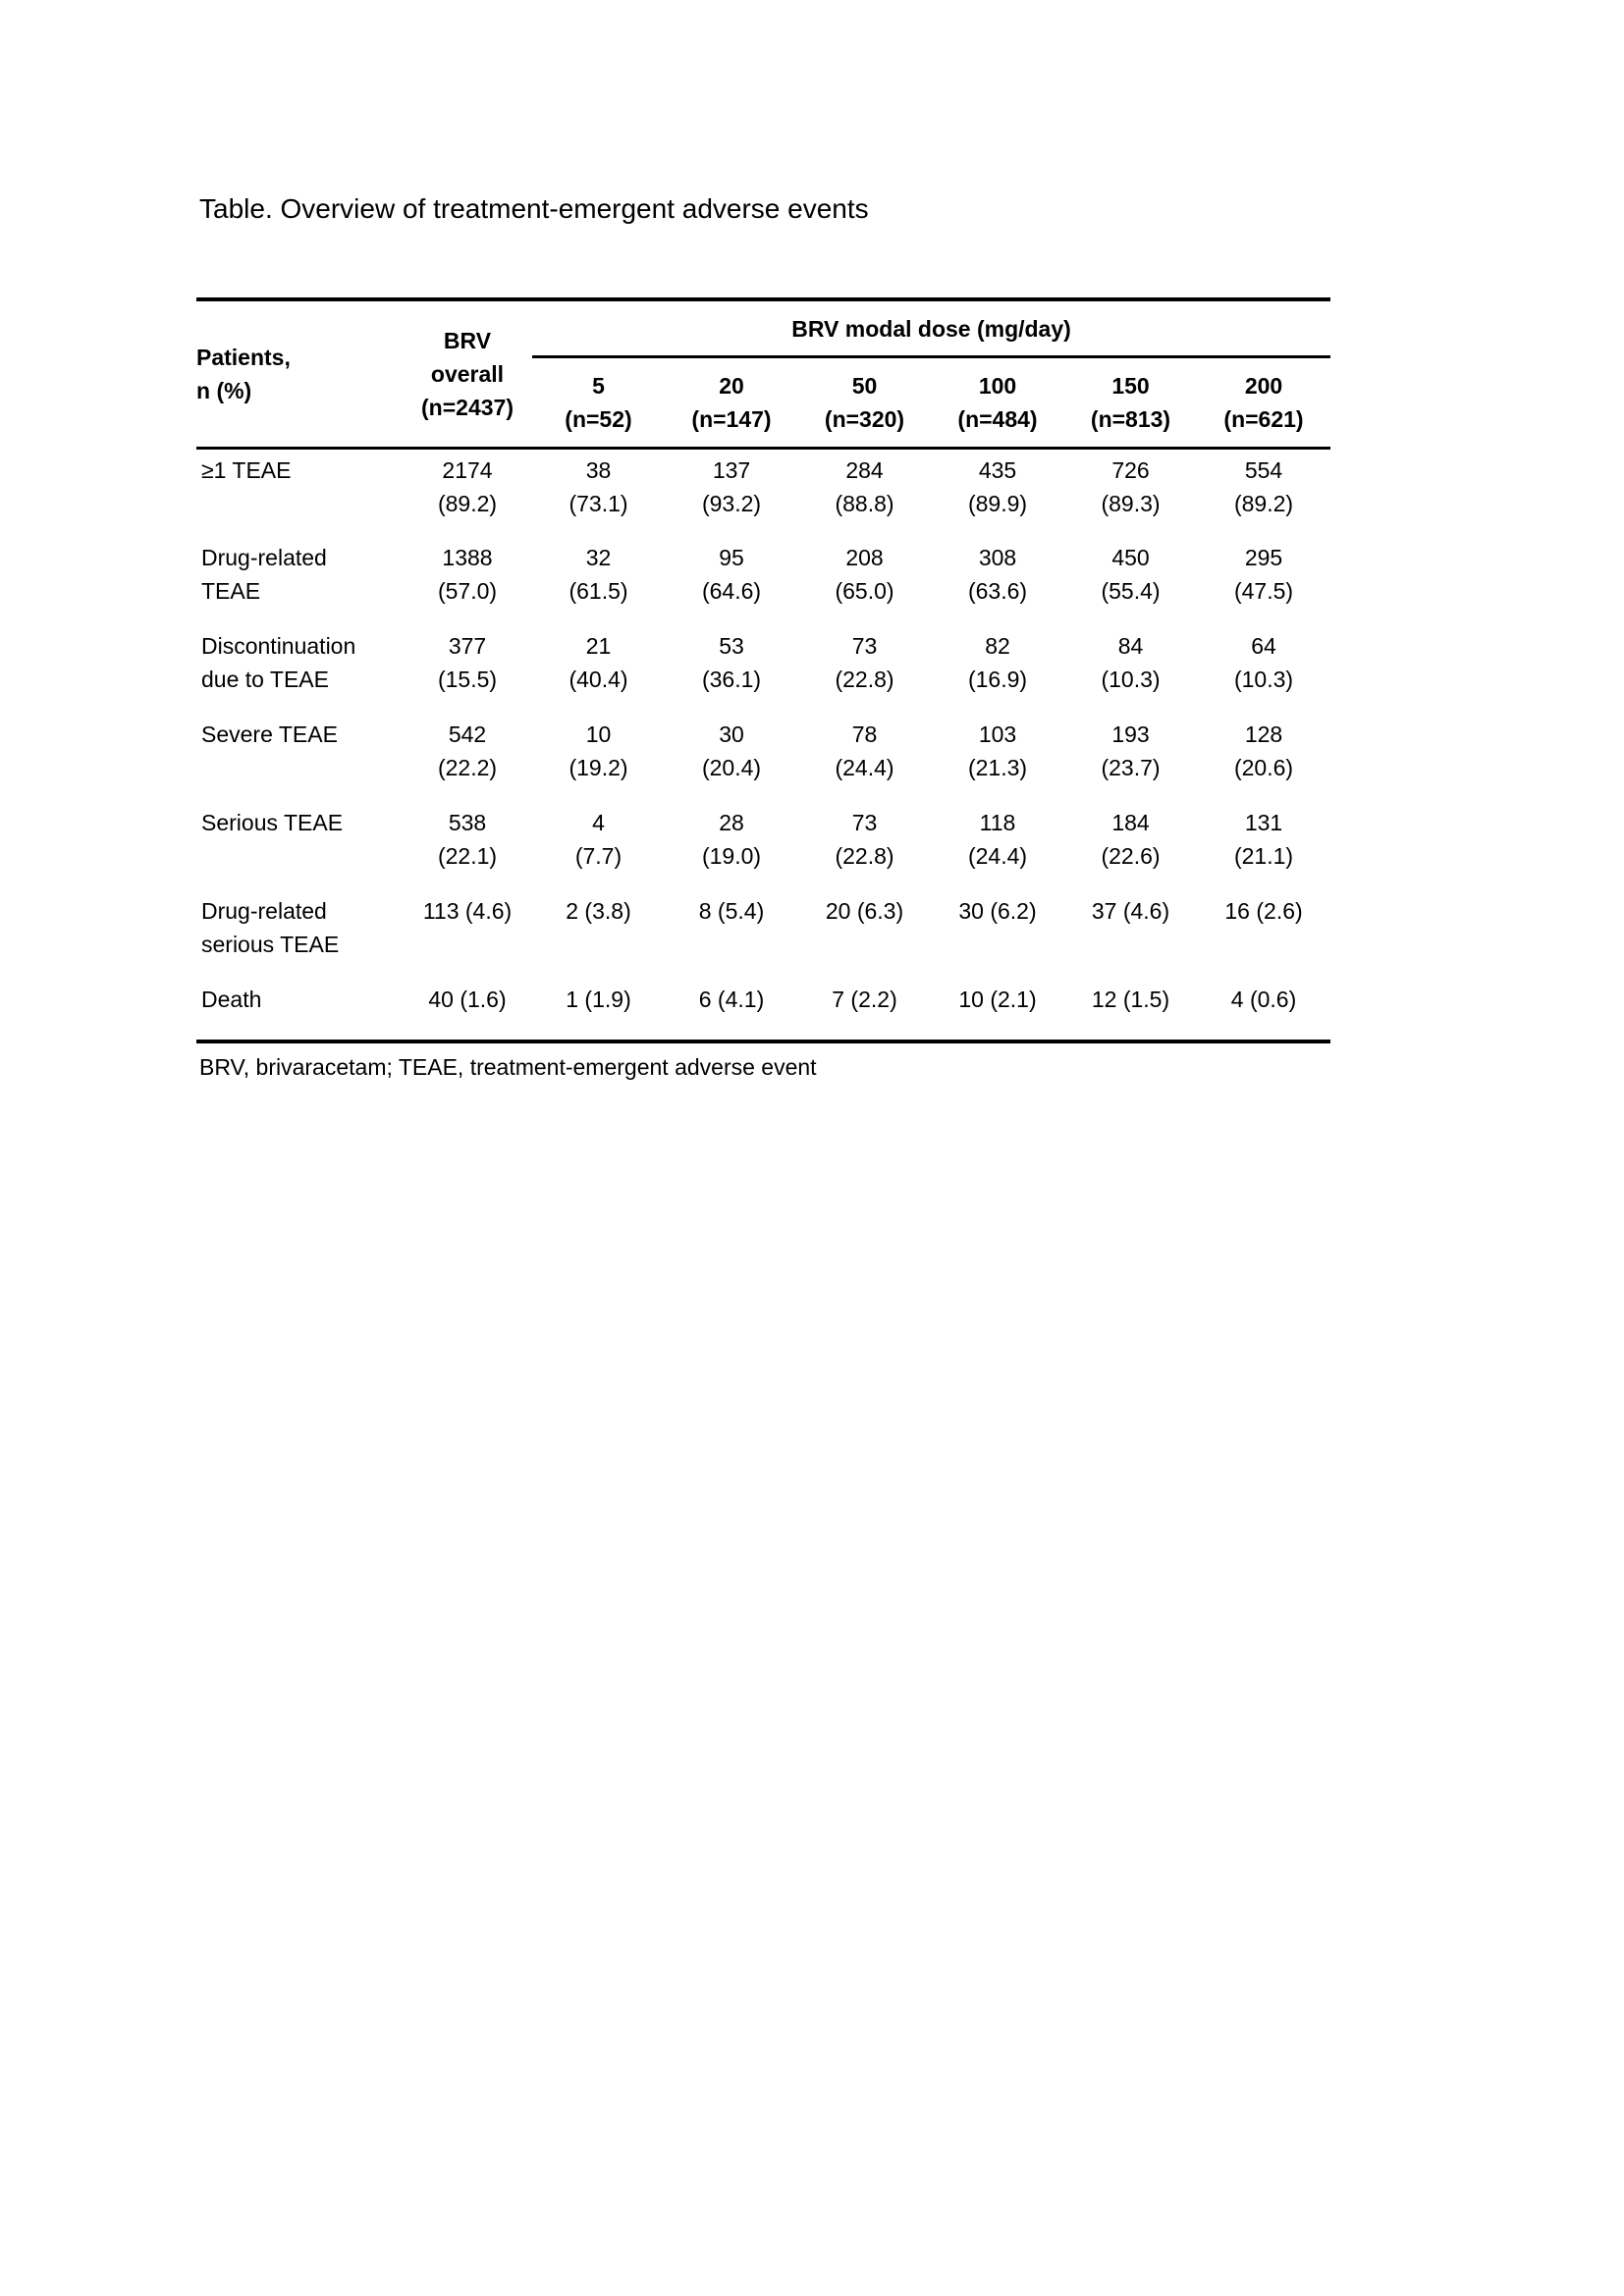 The height and width of the screenshot is (2296, 1624). What do you see at coordinates (997, 662) in the screenshot?
I see `data-cell: 82 (16.9)` at bounding box center [997, 662].